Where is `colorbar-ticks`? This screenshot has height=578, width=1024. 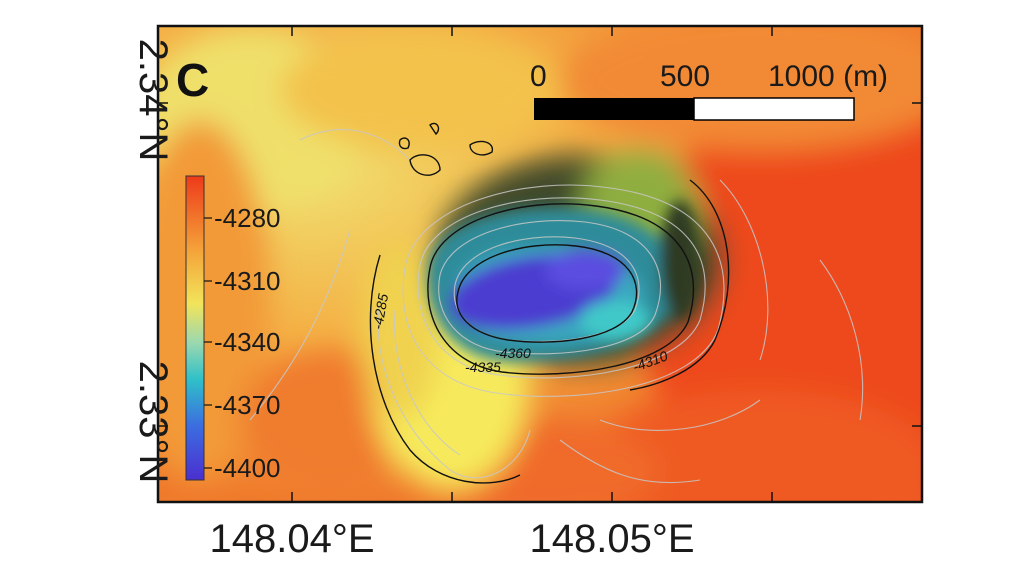 colorbar-ticks is located at coordinates (208, 343).